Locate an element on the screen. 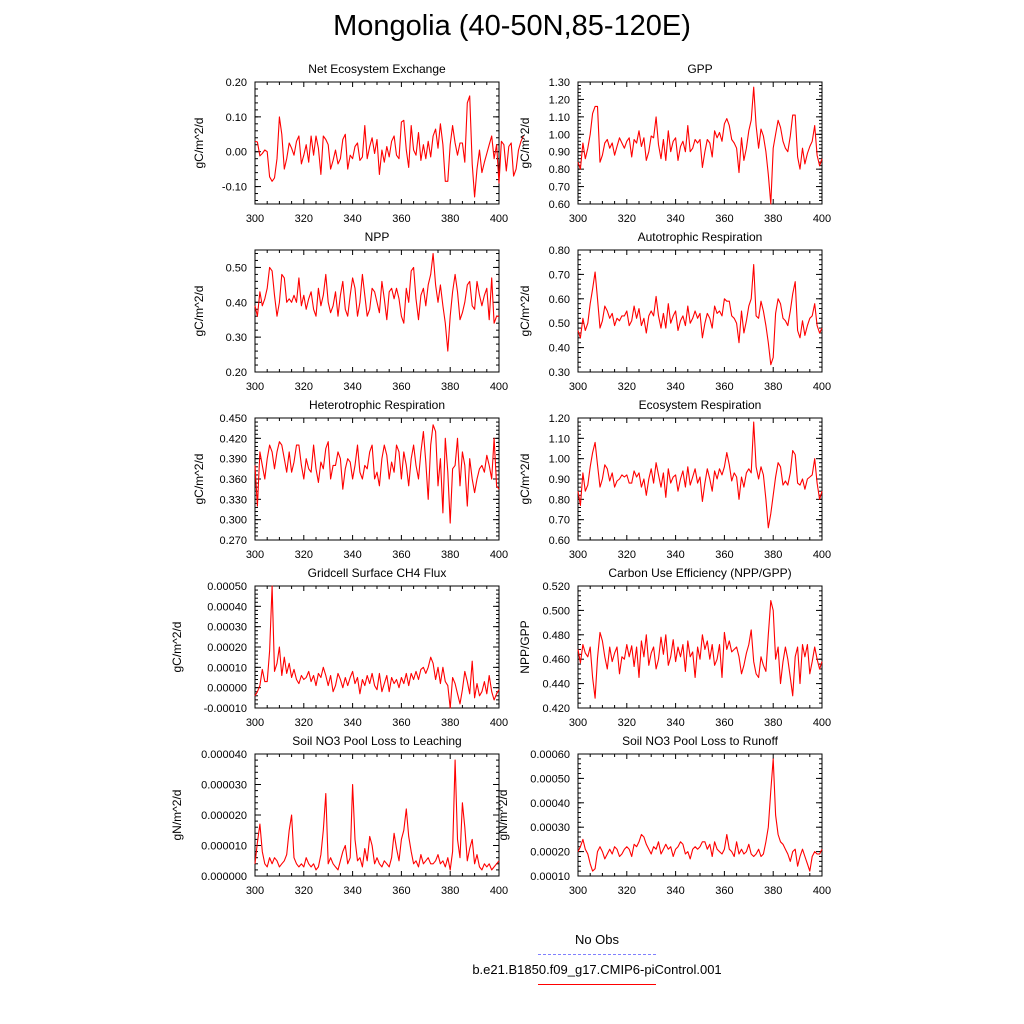 This screenshot has width=1024, height=1024. y-tick-label: 0.00060 is located at coordinates (550, 755).